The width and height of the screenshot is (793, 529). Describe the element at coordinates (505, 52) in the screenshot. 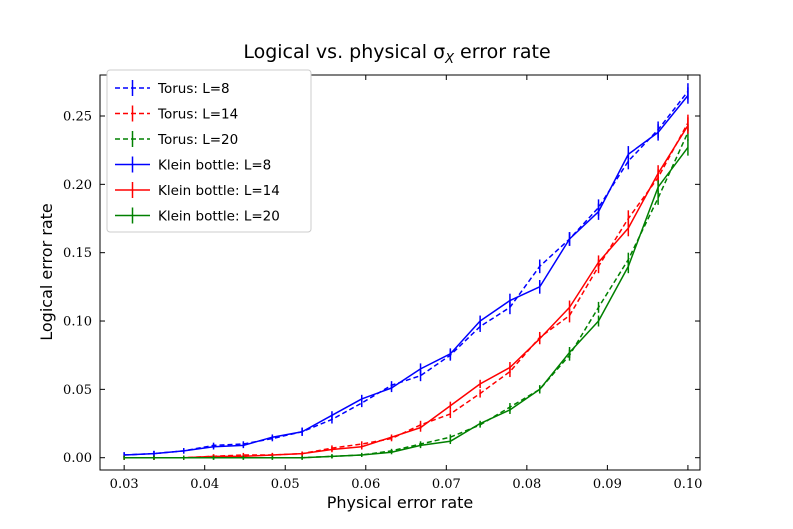

I see `chart-title-suffix: error rate` at that location.